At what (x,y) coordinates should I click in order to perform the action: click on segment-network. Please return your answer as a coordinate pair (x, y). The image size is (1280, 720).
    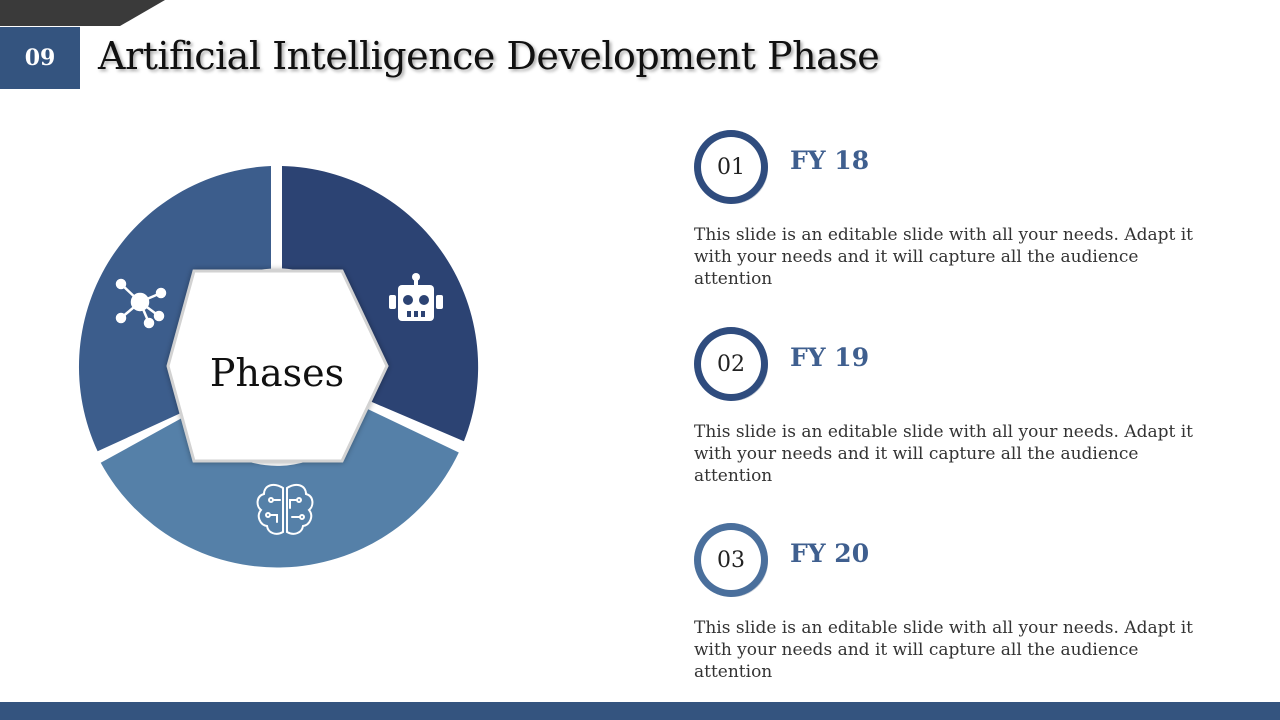
    Looking at the image, I should click on (175, 309).